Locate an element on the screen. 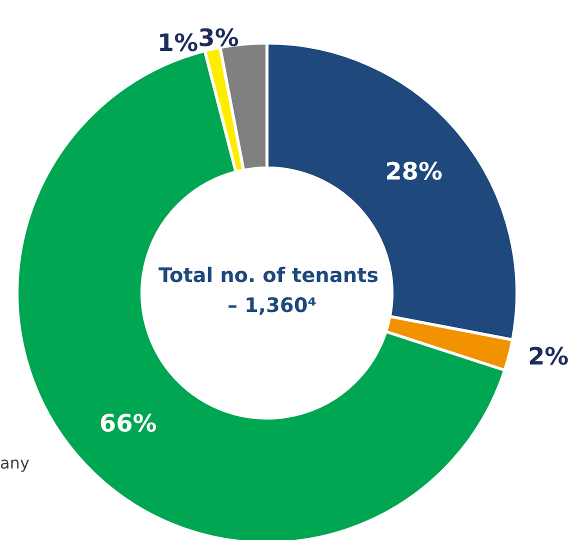 The height and width of the screenshot is (540, 582). data-label: 66% is located at coordinates (128, 423).